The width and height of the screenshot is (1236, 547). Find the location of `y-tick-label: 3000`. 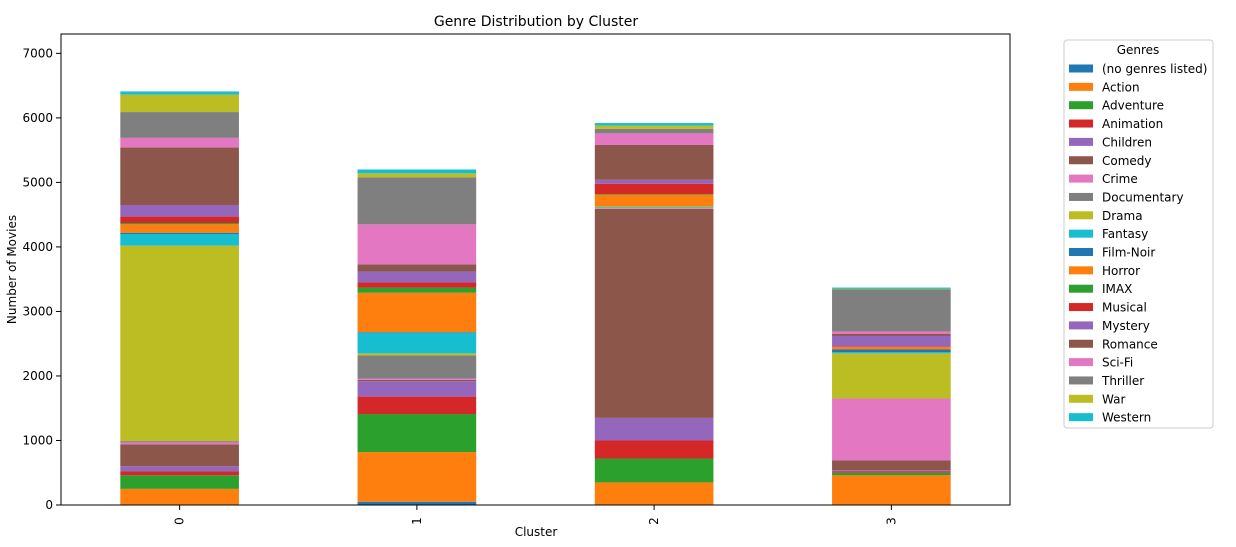

y-tick-label: 3000 is located at coordinates (37, 311).